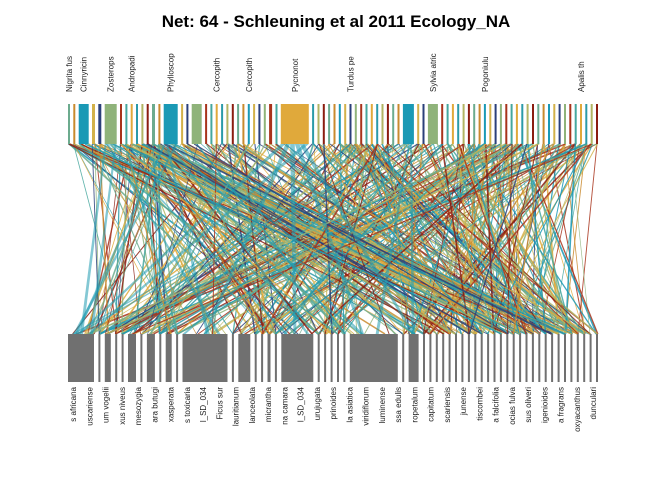 The height and width of the screenshot is (480, 672). Describe the element at coordinates (561, 405) in the screenshot. I see `lower-species-label: a fragrans` at that location.